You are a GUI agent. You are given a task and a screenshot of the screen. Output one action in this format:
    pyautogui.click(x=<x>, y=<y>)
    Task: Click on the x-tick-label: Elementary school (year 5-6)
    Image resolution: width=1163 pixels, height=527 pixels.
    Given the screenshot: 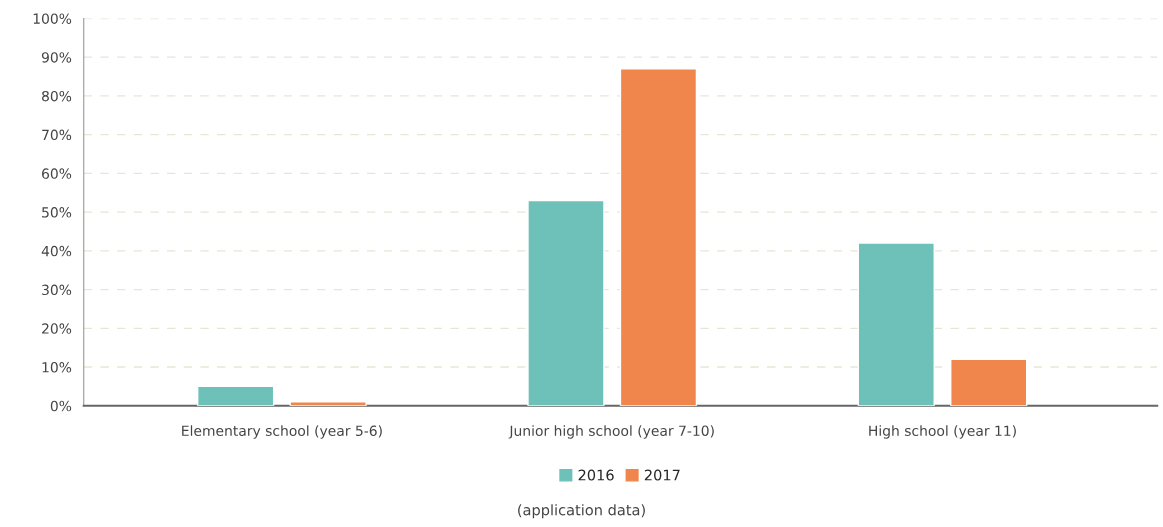 What is the action you would take?
    pyautogui.click(x=282, y=432)
    